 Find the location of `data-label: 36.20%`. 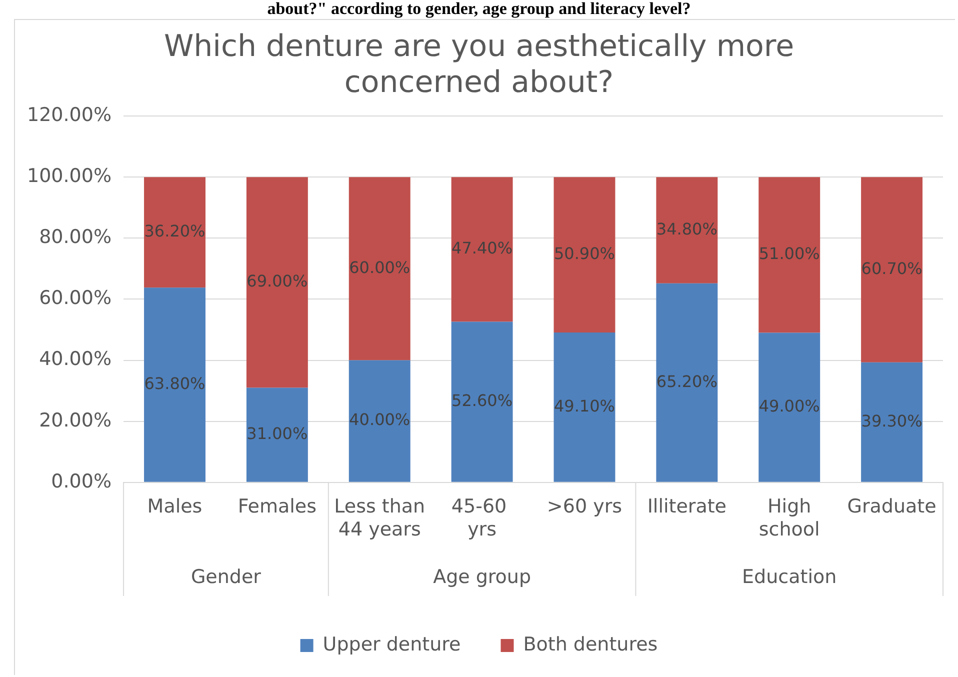

data-label: 36.20% is located at coordinates (175, 230).